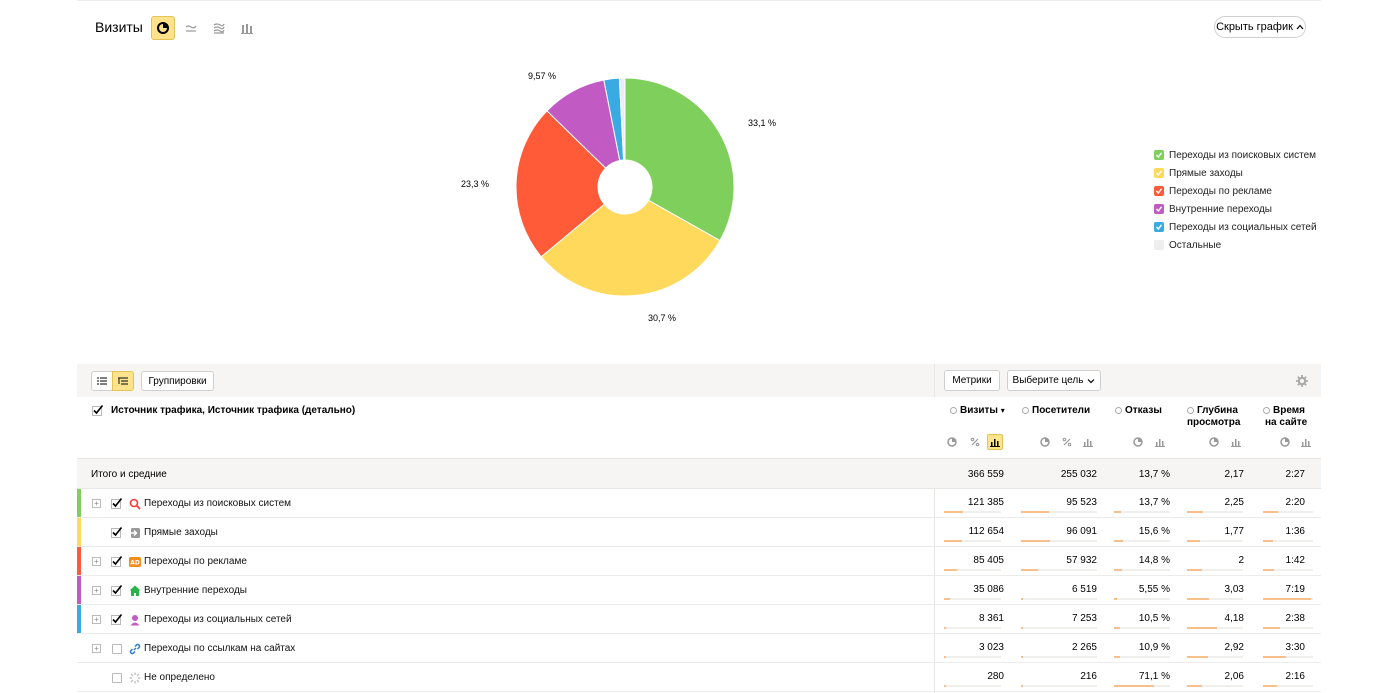 This screenshot has height=693, width=1400. What do you see at coordinates (1295, 647) in the screenshot?
I see `row-value: 3:30` at bounding box center [1295, 647].